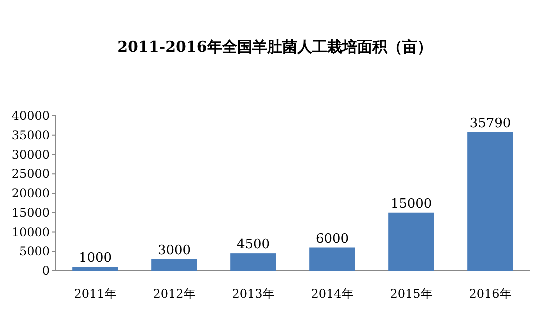  I want to click on y-tick-label: 10000, so click(31, 232).